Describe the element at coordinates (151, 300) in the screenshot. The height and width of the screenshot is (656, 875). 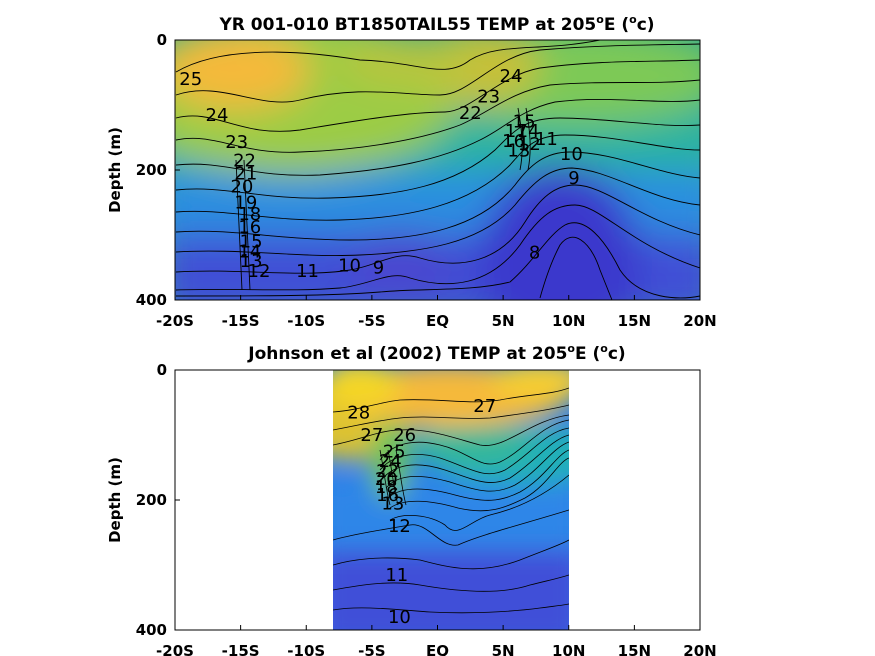
I see `top-y-tick-400: 400` at that location.